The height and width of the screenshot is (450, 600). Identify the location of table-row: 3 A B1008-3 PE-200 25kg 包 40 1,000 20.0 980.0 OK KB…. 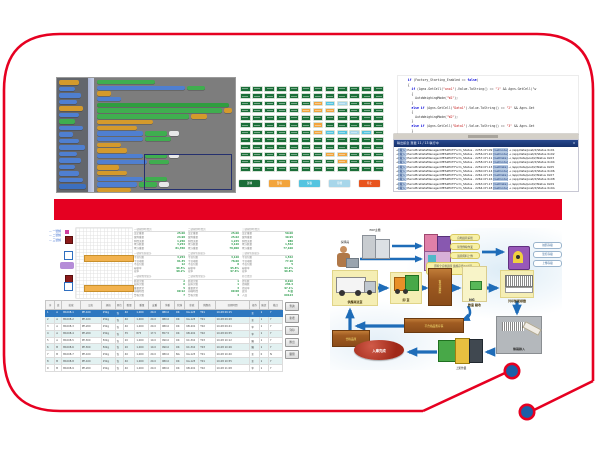
(164, 326).